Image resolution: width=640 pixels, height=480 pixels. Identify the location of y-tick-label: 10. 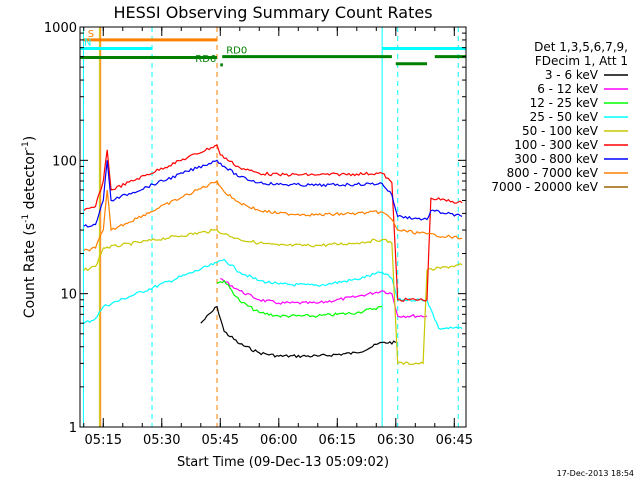
(68, 295).